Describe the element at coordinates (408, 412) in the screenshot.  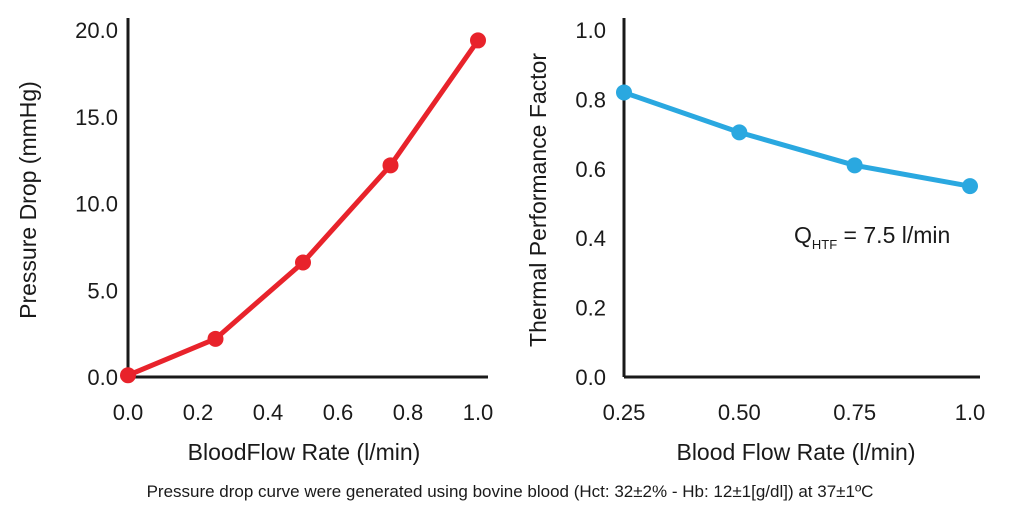
I see `pd-x-tick-label: 0.8` at that location.